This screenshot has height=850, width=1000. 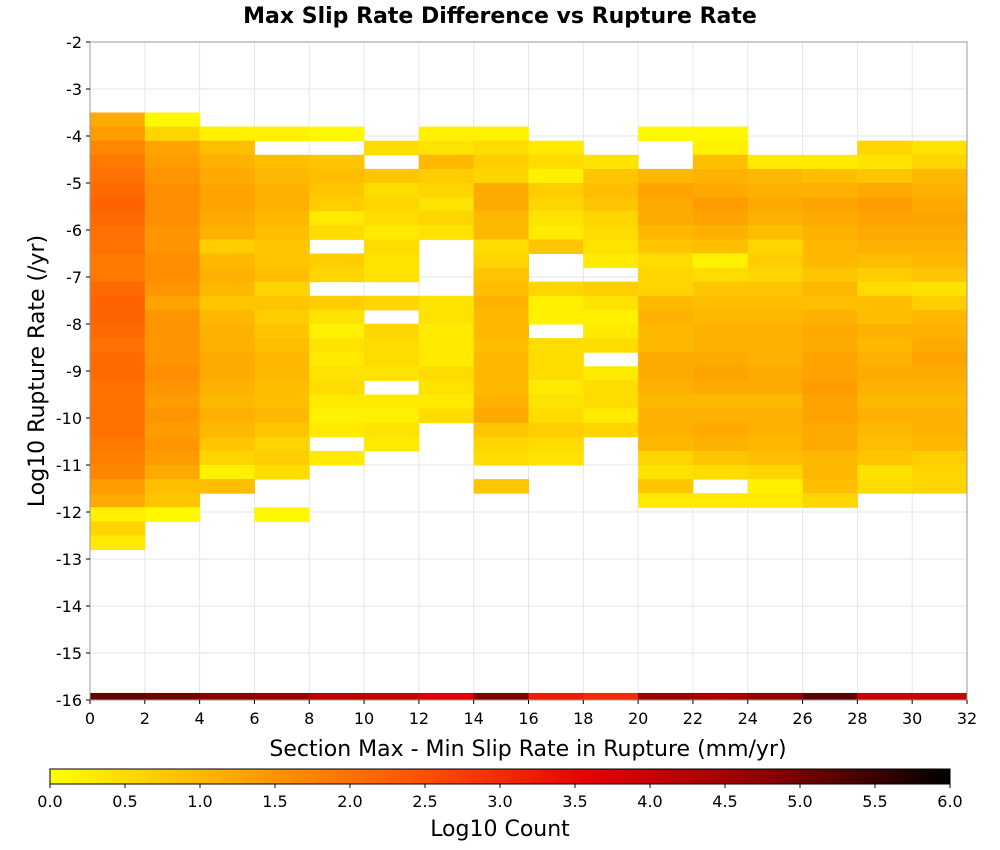 I want to click on y-tick-label: -11, so click(x=69, y=465).